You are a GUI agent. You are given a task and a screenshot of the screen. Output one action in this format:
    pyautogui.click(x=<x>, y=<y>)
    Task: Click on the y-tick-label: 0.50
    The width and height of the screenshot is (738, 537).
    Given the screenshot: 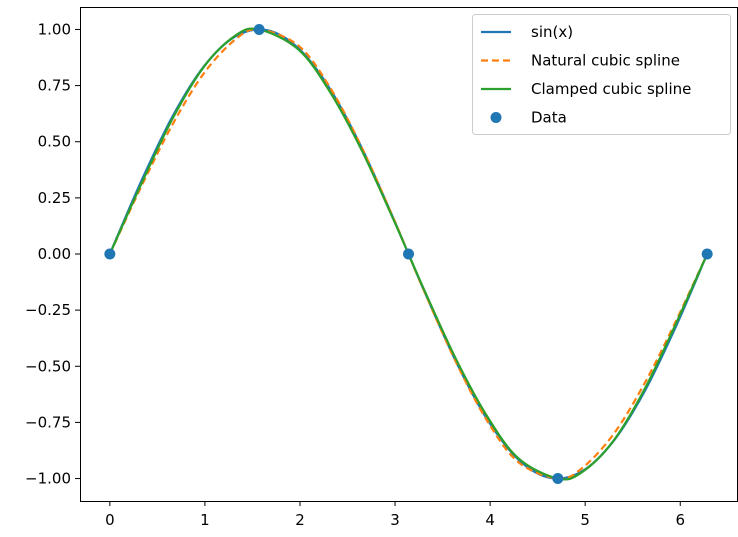 What is the action you would take?
    pyautogui.click(x=54, y=142)
    